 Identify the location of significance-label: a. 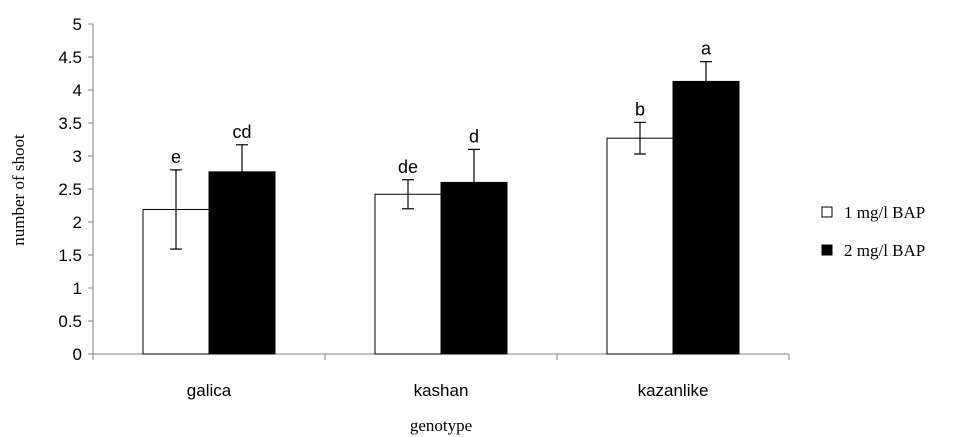
(706, 49).